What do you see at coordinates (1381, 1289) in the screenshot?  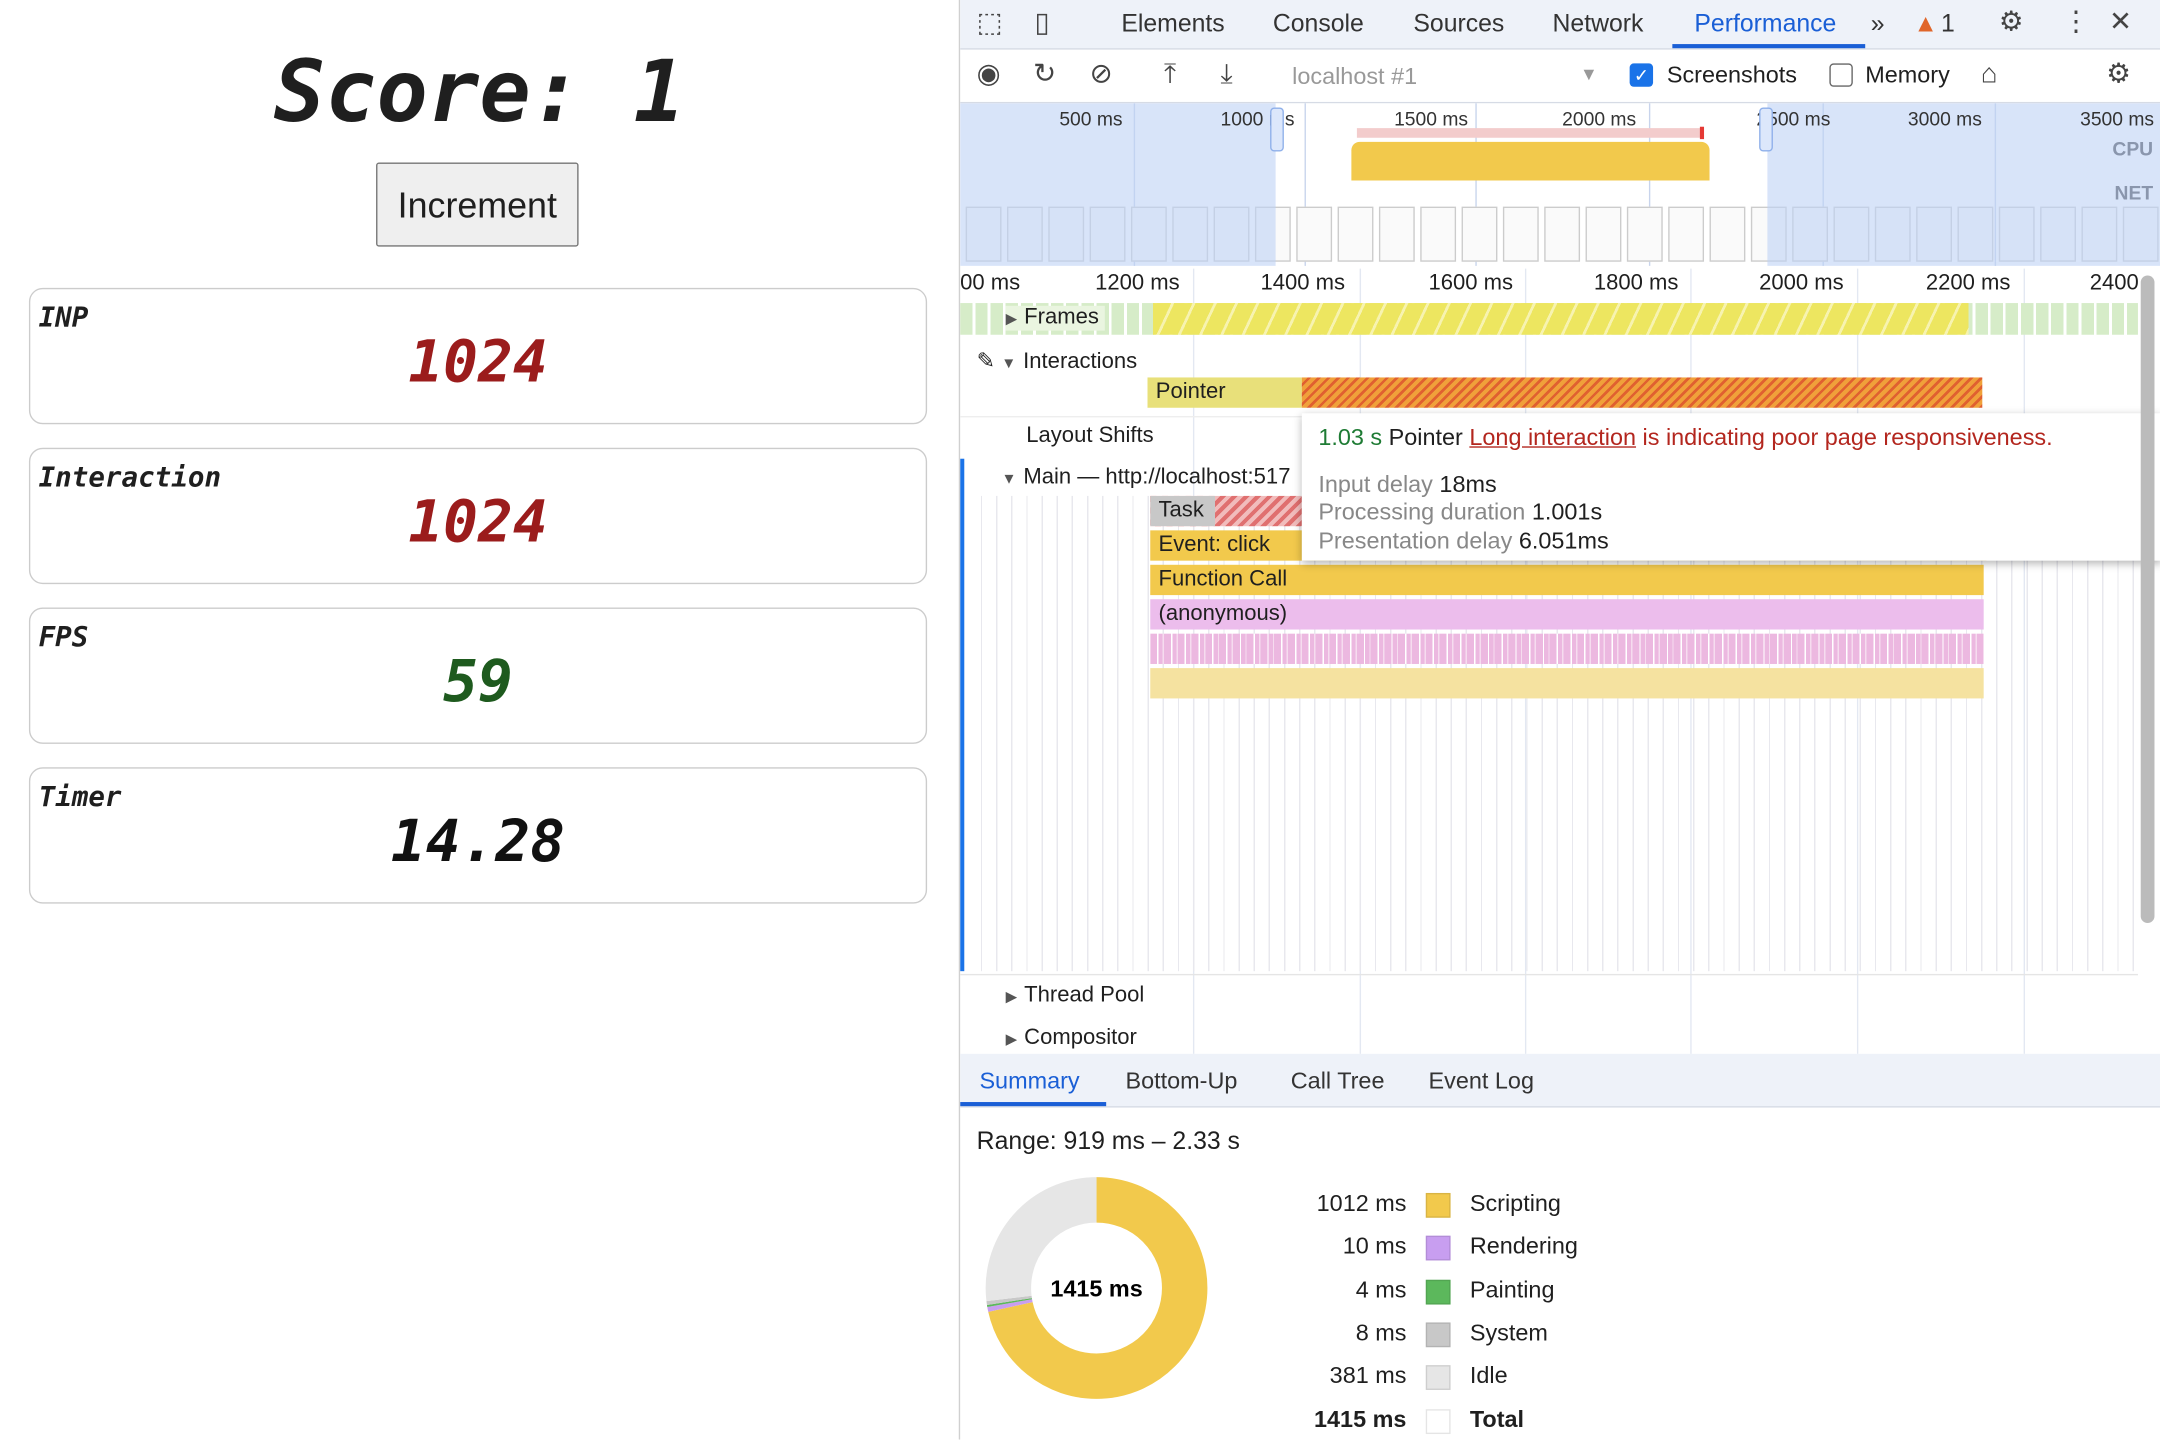 I see `row-duration: 4 ms` at bounding box center [1381, 1289].